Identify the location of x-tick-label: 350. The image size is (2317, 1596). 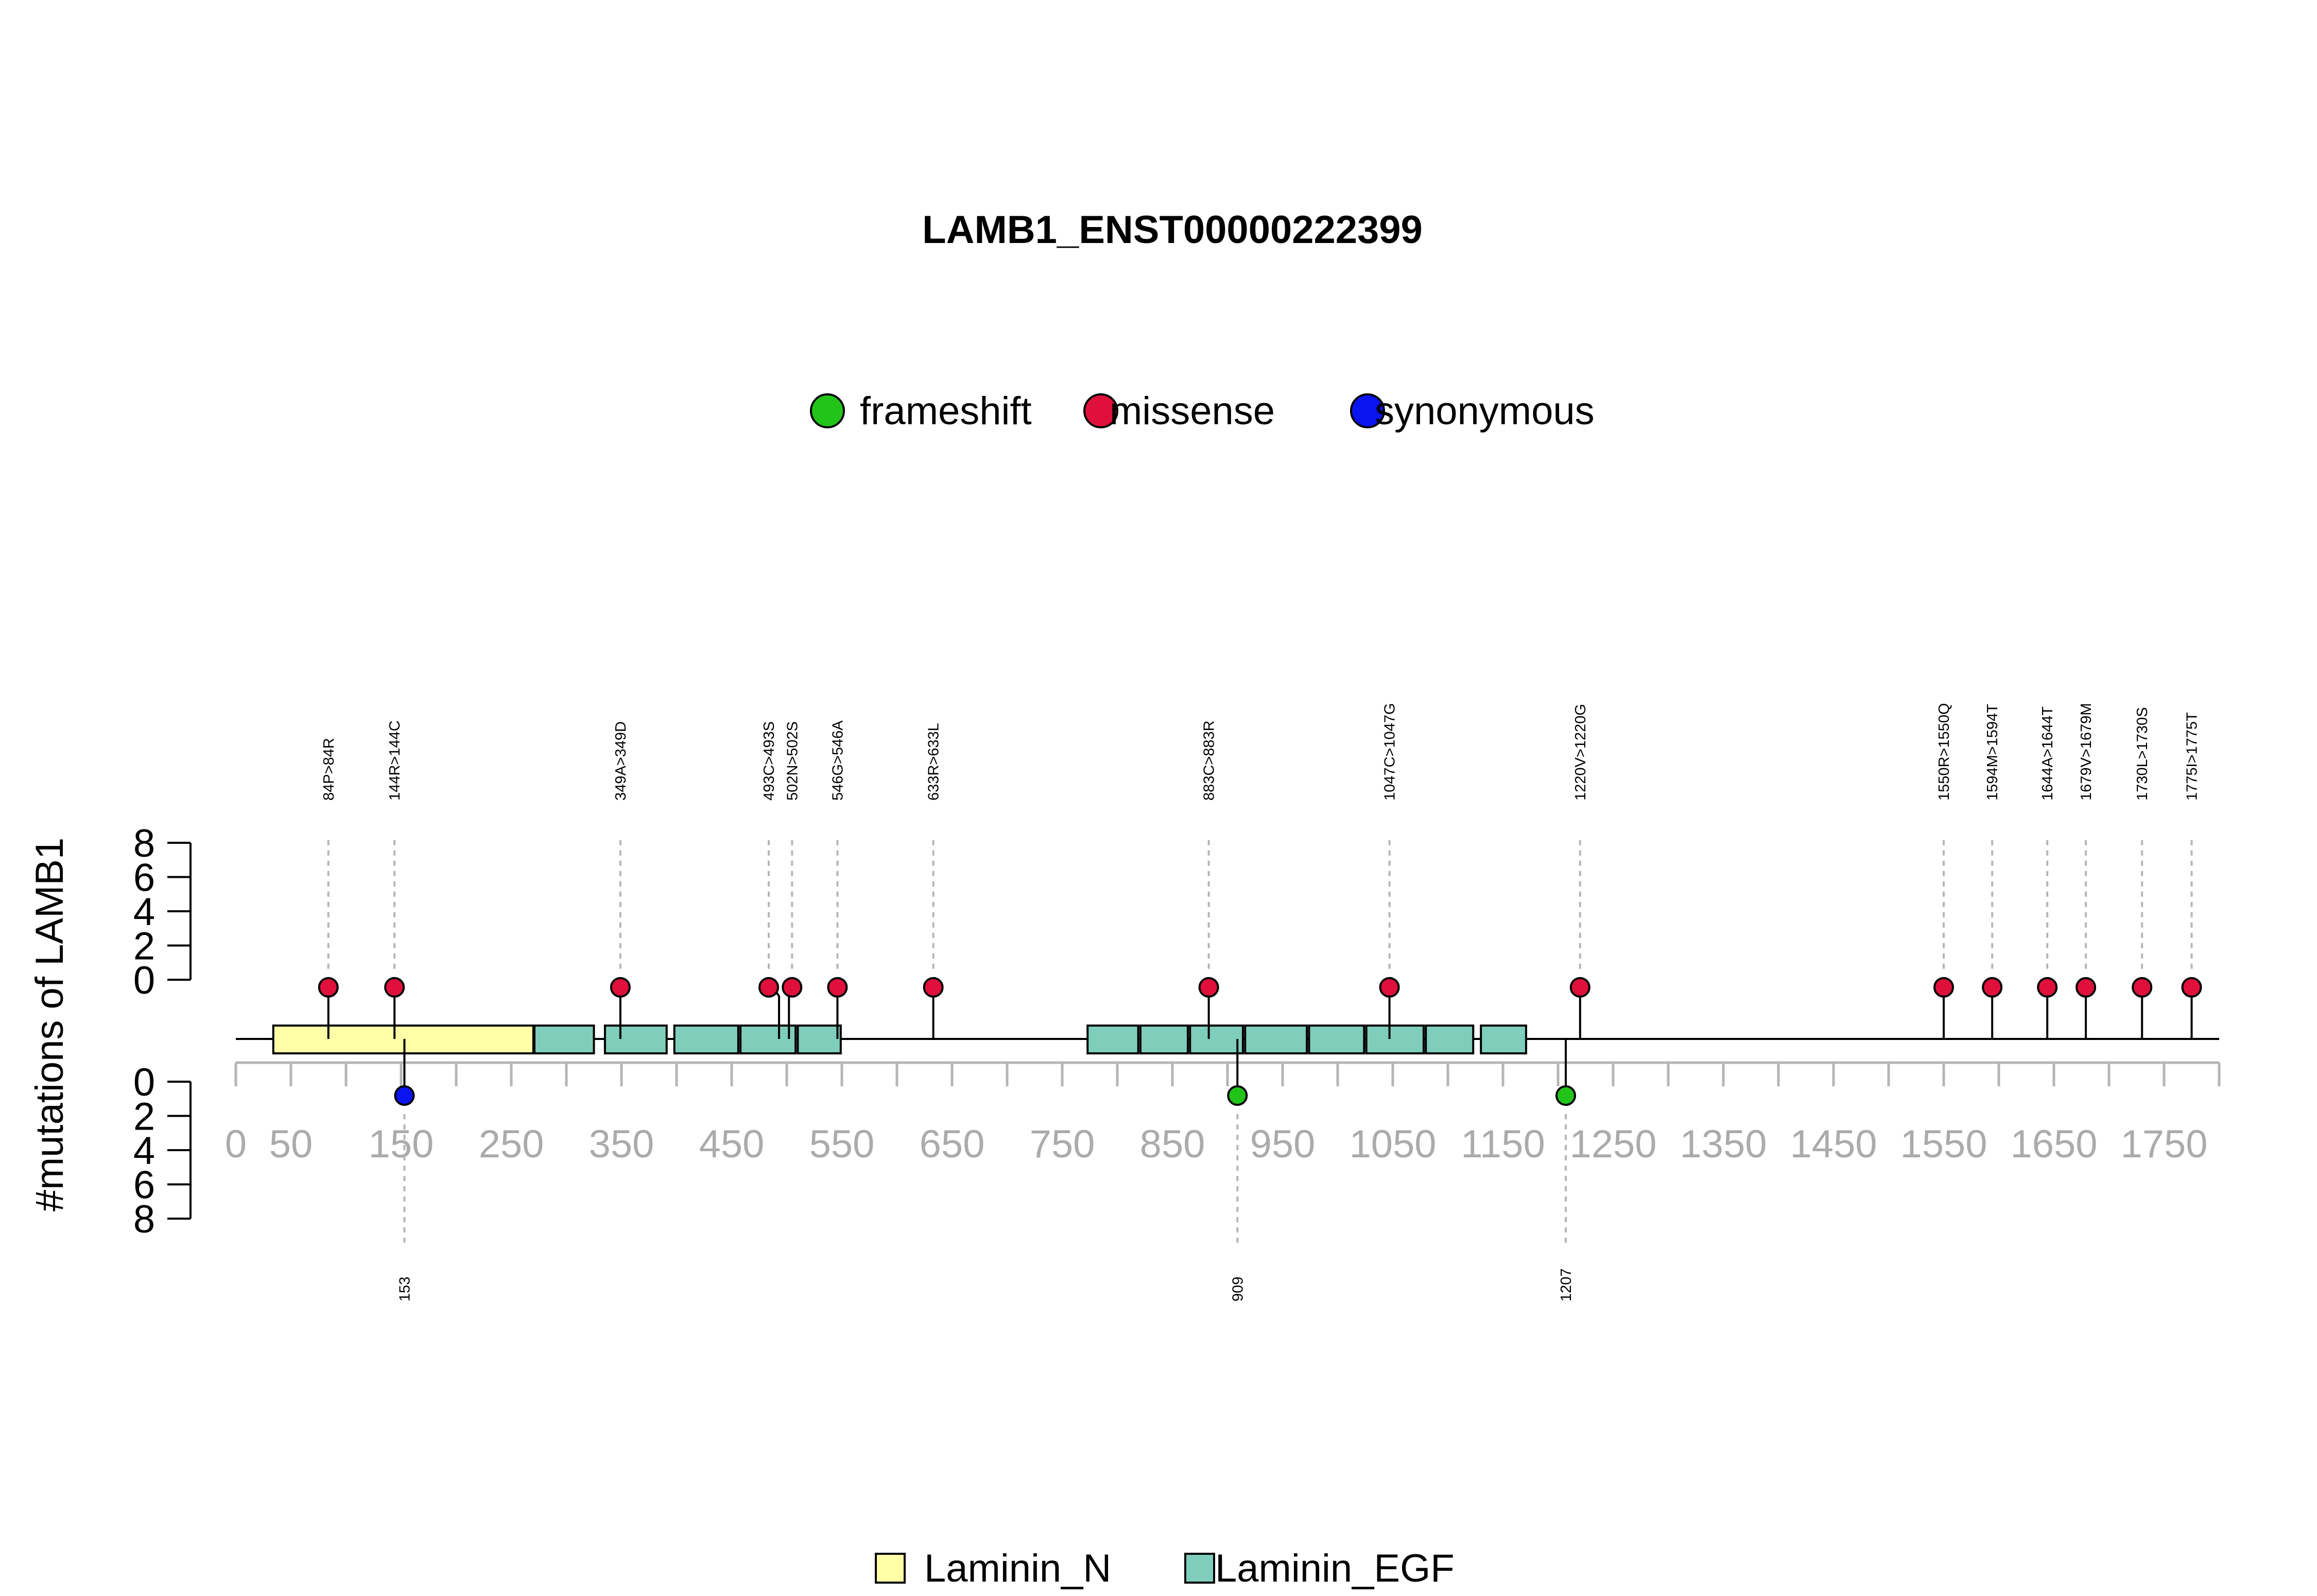
(621, 1144).